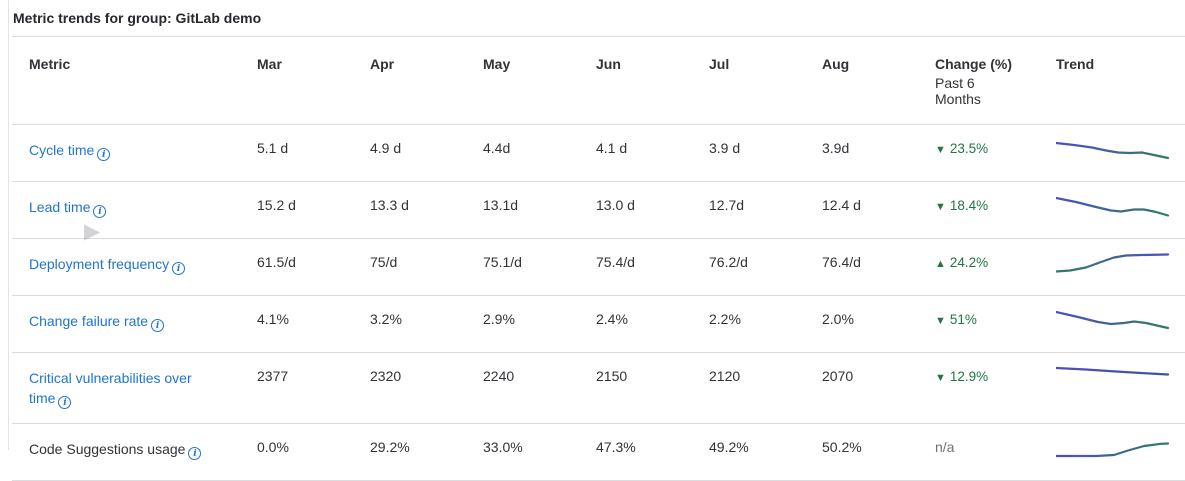  Describe the element at coordinates (945, 447) in the screenshot. I see `change-value: n/a` at that location.